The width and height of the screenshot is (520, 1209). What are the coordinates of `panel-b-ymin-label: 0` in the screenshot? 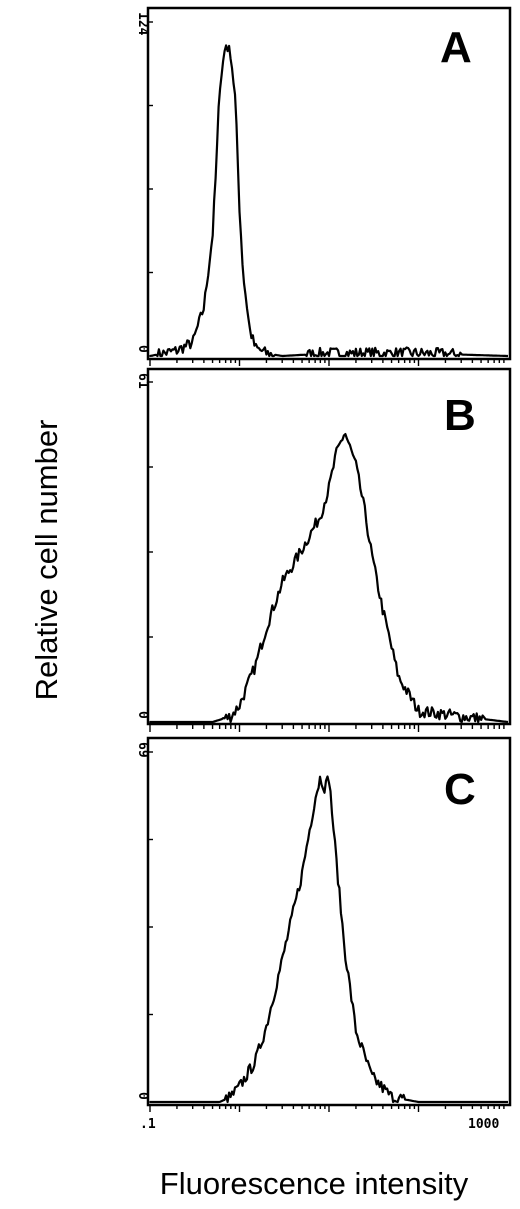 It's located at (142, 715).